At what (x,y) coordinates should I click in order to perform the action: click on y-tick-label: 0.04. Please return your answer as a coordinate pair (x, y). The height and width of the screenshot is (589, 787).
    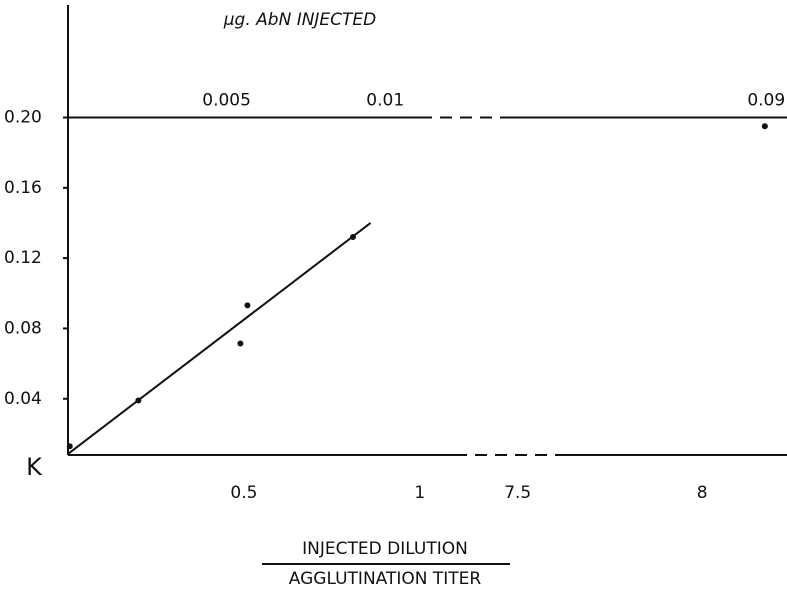
    Looking at the image, I should click on (23, 399).